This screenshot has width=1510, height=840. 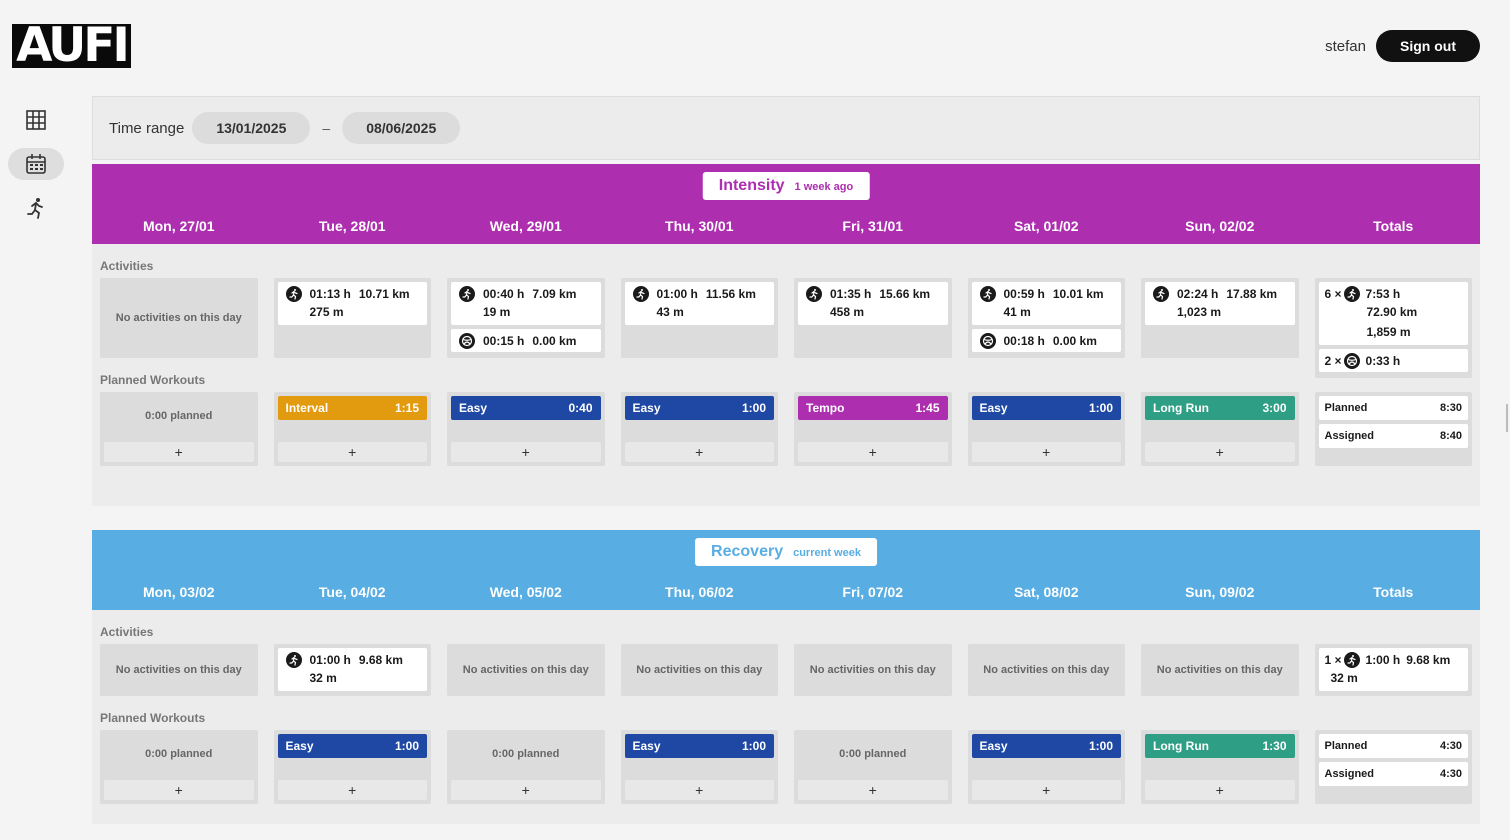 I want to click on activity-card: 00:40 h 7.09 km 19 m, so click(x=526, y=303).